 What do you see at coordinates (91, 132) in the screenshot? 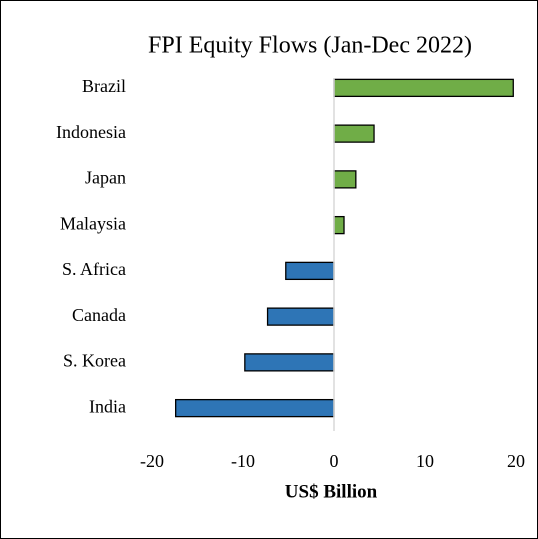
I see `y-tick-label: Indonesia` at bounding box center [91, 132].